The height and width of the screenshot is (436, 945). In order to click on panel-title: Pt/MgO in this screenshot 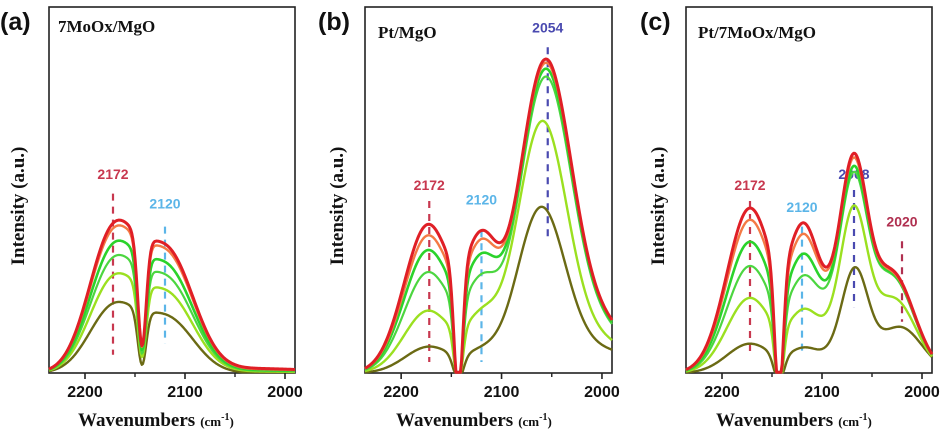, I will do `click(407, 32)`.